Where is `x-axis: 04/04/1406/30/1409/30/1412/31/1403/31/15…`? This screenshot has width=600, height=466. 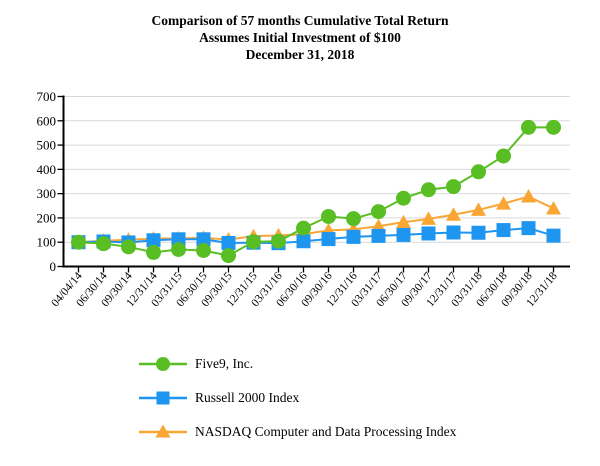
x-axis: 04/04/1406/30/1409/30/1412/31/1403/31/15… is located at coordinates (309, 287).